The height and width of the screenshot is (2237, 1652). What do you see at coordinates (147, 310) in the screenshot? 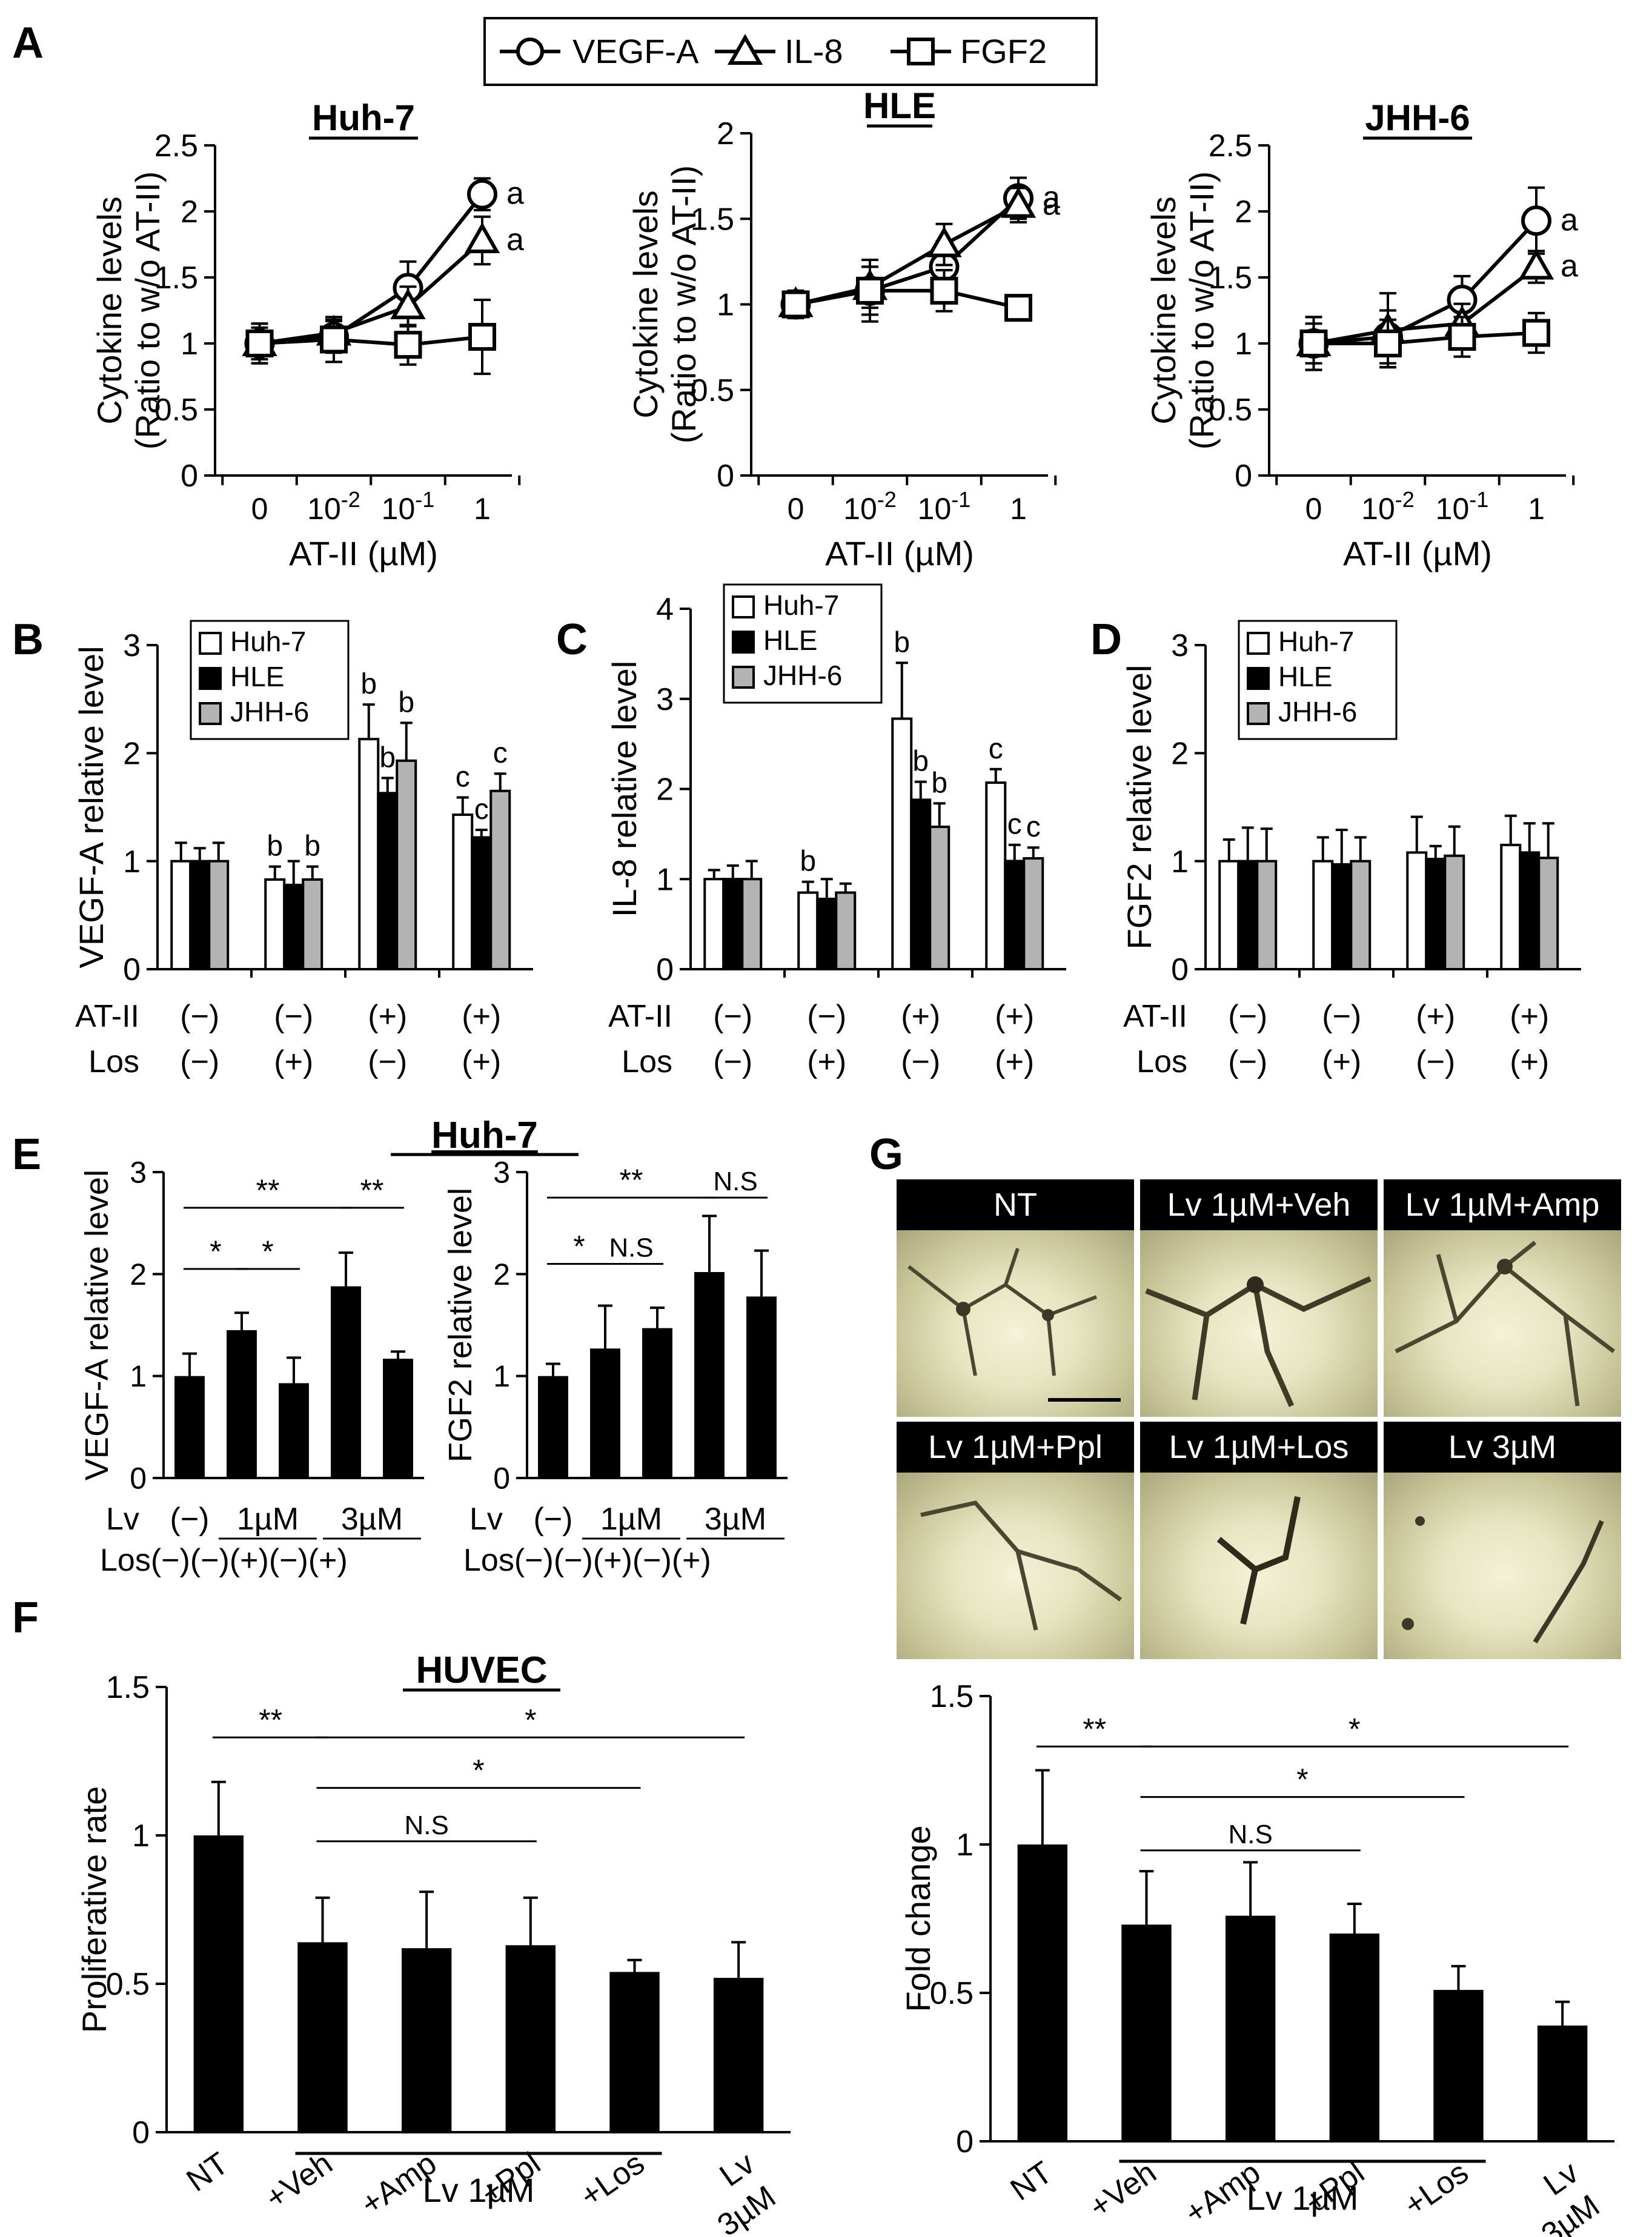
I see `y-axis-label: (Ratio to w/o AT-II)` at bounding box center [147, 310].